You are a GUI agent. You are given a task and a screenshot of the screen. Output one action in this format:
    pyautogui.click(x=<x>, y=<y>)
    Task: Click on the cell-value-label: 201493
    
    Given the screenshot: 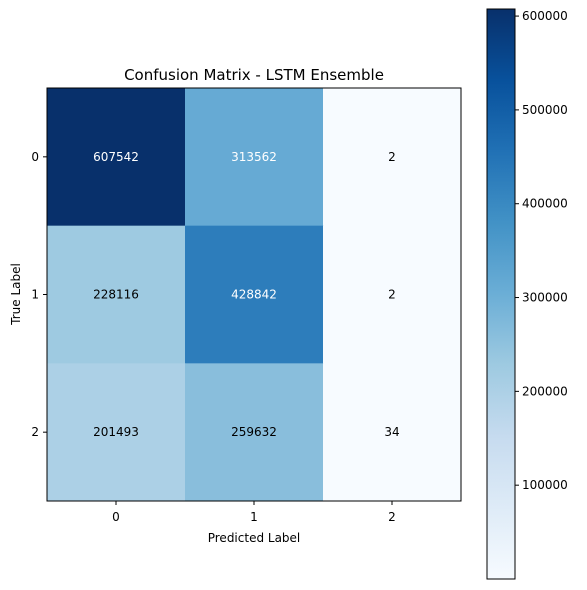 What is the action you would take?
    pyautogui.click(x=116, y=432)
    